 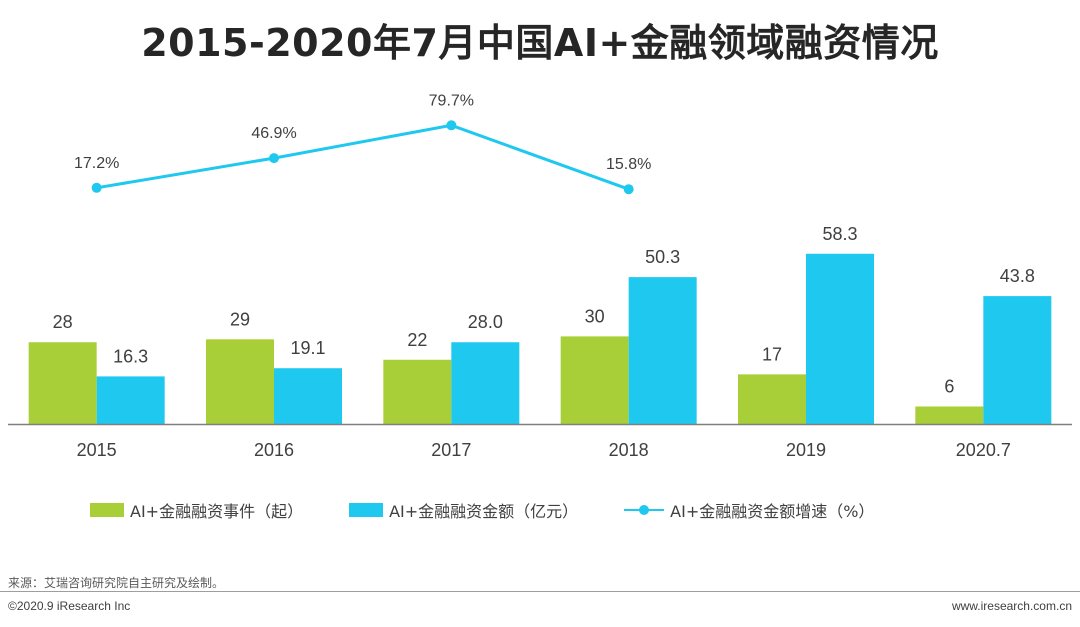 I want to click on data-label-events-2016: 29, so click(x=240, y=319).